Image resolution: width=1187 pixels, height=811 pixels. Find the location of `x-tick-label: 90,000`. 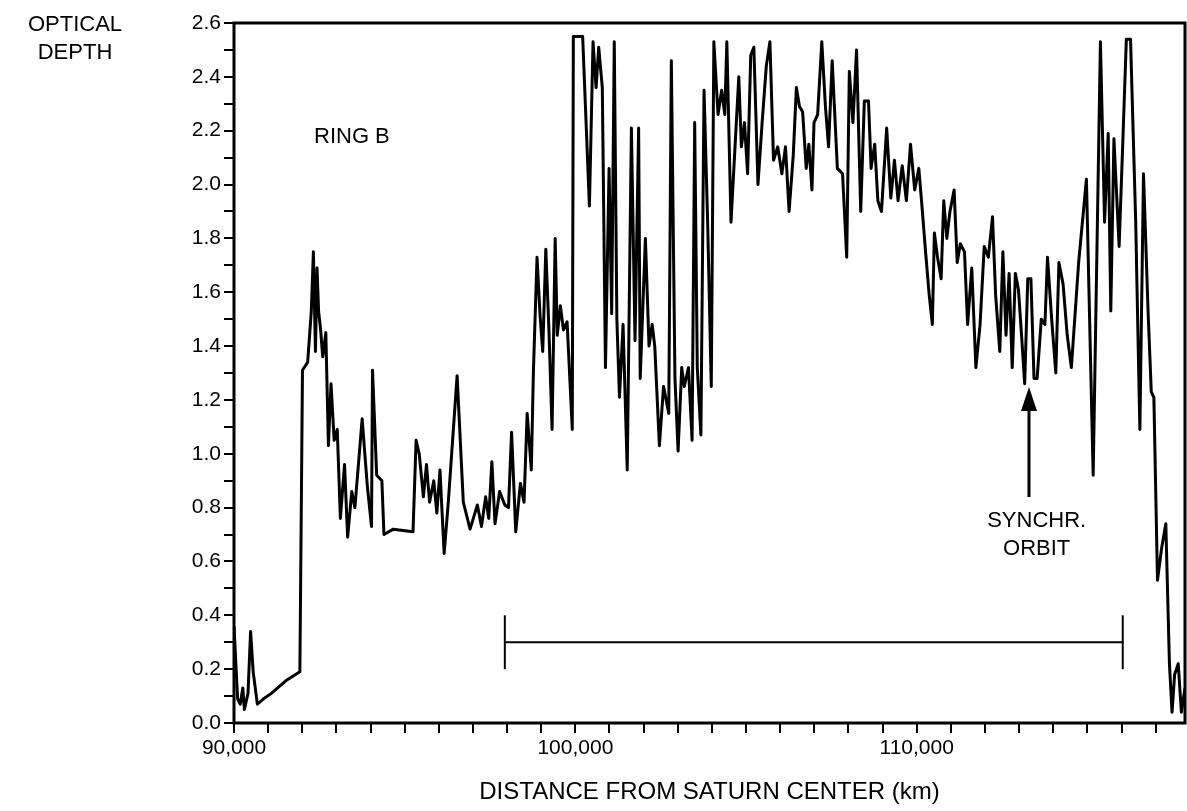

x-tick-label: 90,000 is located at coordinates (234, 747).